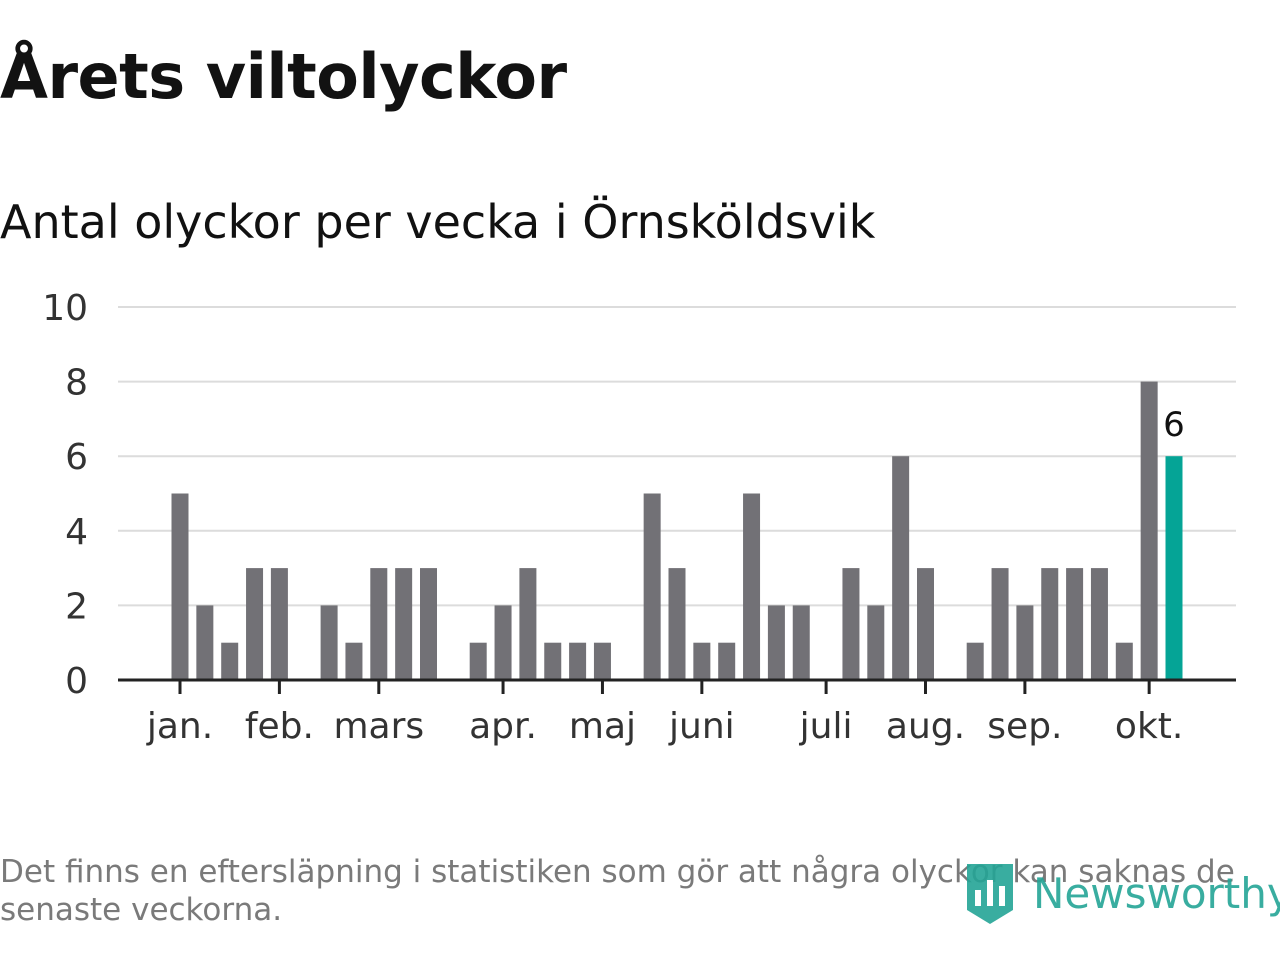 The image size is (1280, 960). I want to click on y-tick-label: 8, so click(76, 383).